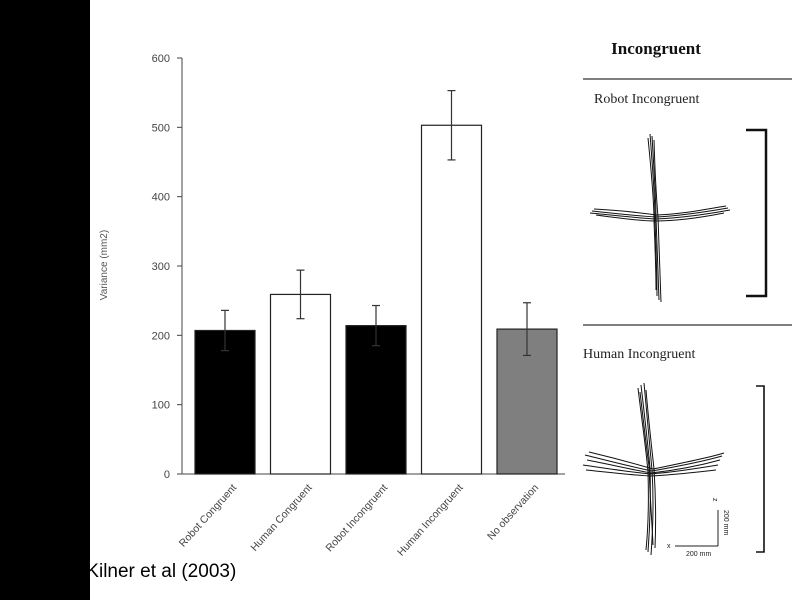  What do you see at coordinates (697, 528) in the screenshot?
I see `scale-axes` at bounding box center [697, 528].